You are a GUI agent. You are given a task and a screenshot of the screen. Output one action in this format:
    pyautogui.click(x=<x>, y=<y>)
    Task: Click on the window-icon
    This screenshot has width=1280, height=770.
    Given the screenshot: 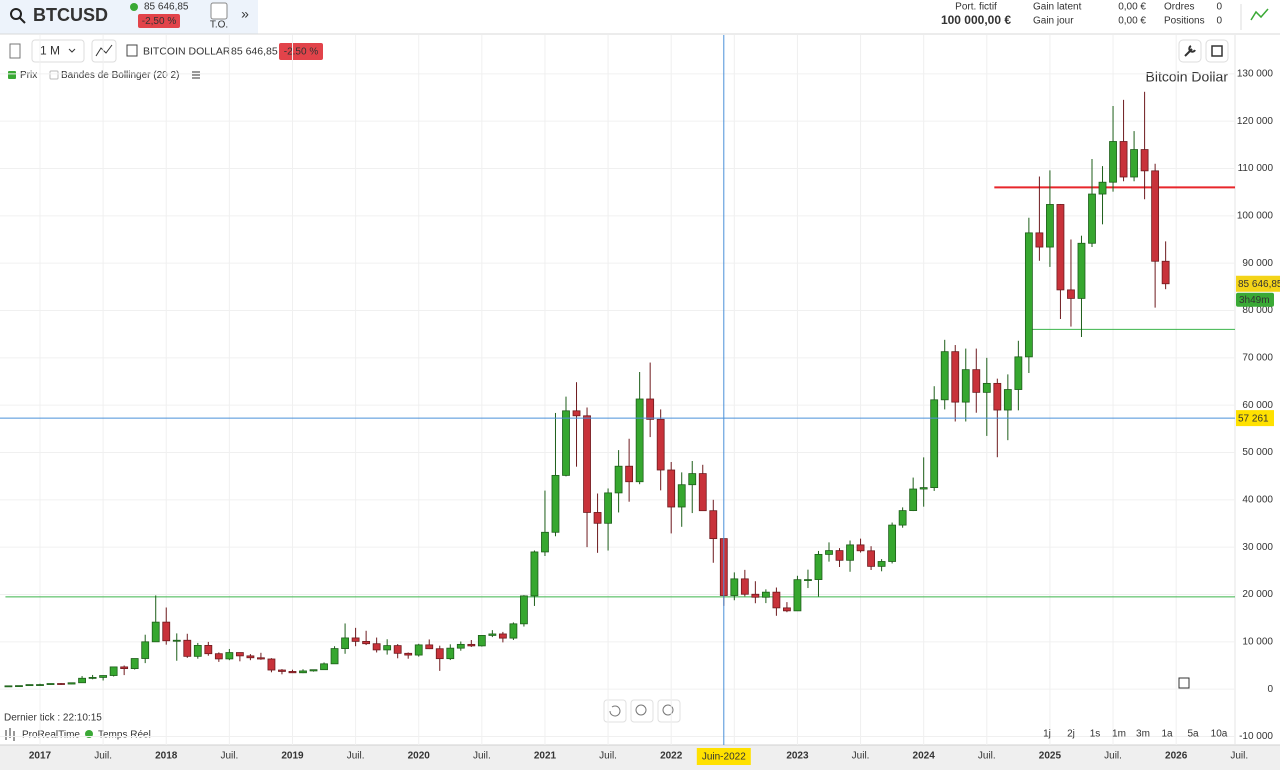 What is the action you would take?
    pyautogui.click(x=1217, y=51)
    